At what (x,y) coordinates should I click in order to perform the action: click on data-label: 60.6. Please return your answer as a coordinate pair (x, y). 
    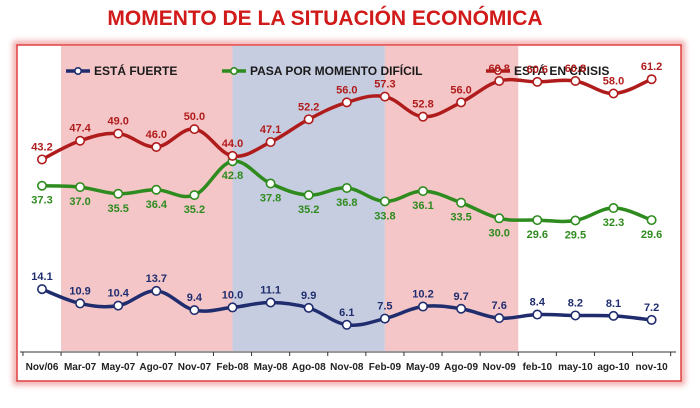
    Looking at the image, I should click on (537, 70).